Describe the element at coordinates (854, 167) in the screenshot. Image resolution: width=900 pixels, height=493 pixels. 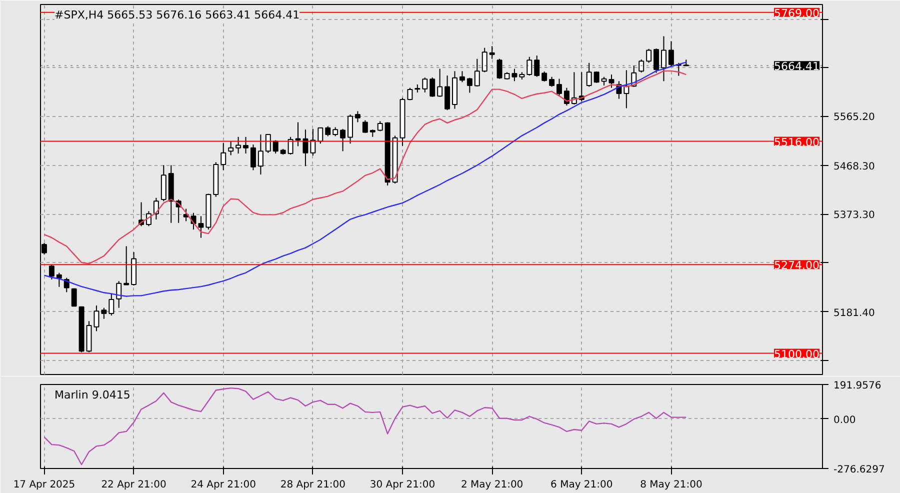
I see `y-tick-label: 5468.30` at that location.